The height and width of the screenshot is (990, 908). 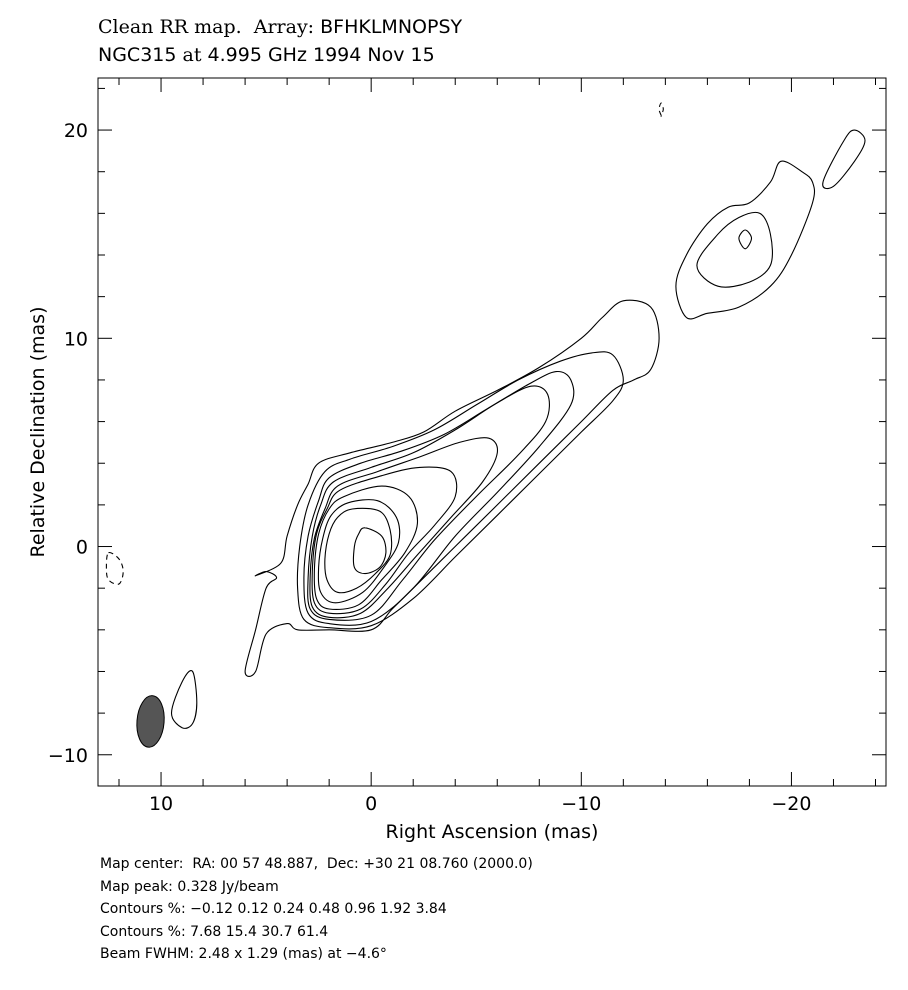 What do you see at coordinates (371, 804) in the screenshot?
I see `x-tick-label: 0` at bounding box center [371, 804].